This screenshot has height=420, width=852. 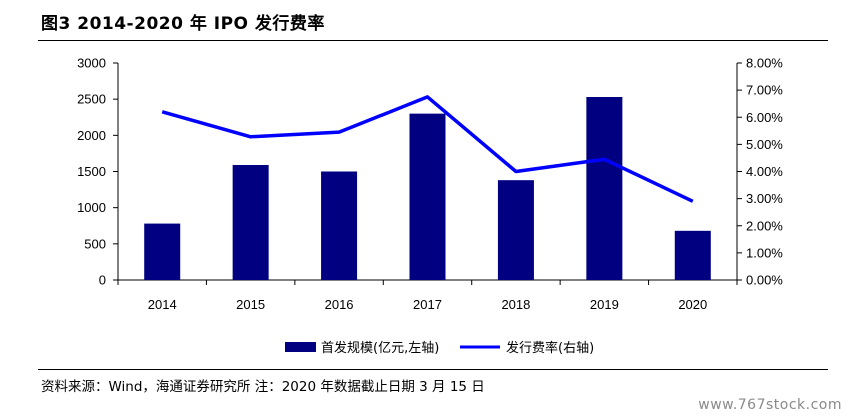 I want to click on x-tick-label: 2017, so click(x=427, y=304).